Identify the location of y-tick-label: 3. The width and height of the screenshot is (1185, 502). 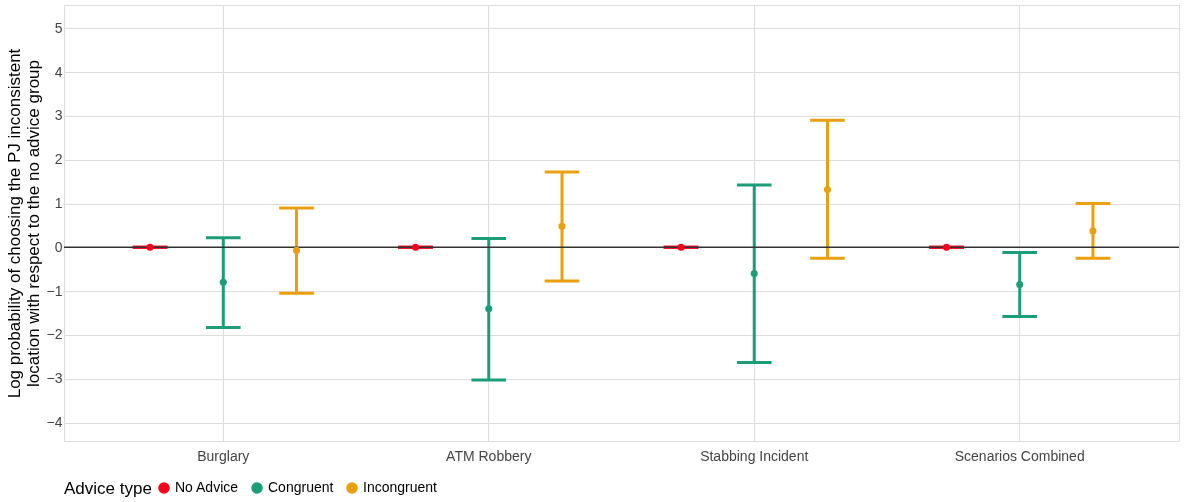
(58, 115).